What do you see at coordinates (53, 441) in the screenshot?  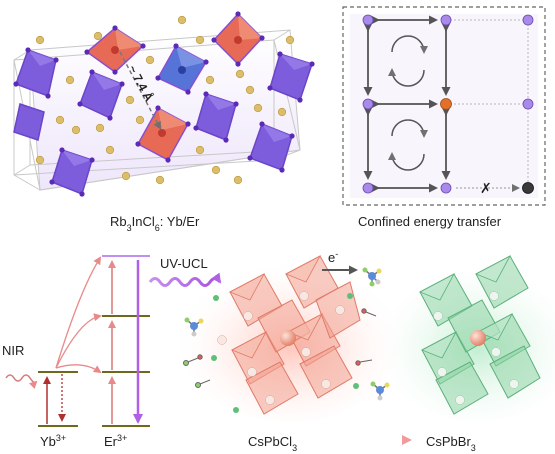 I see `yb-label: Yb3+` at bounding box center [53, 441].